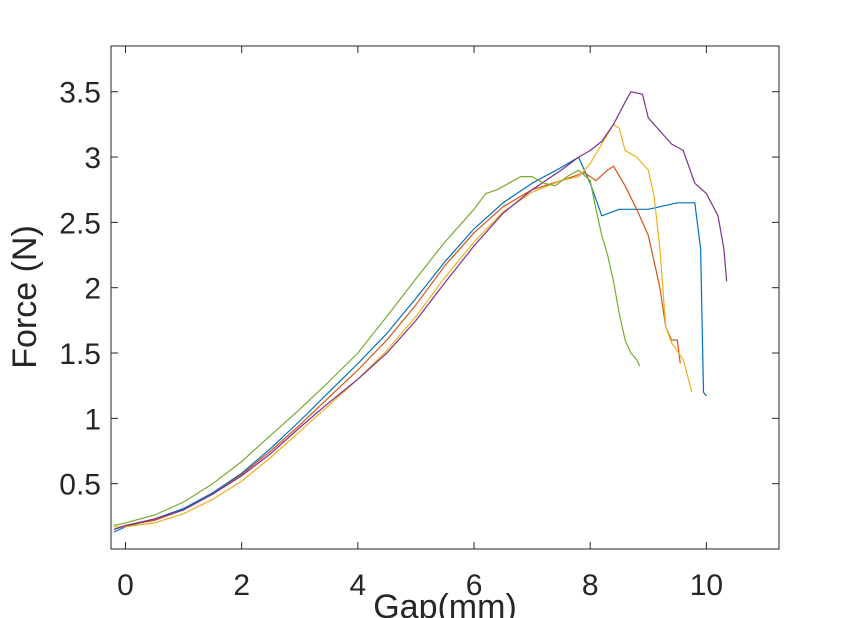 The width and height of the screenshot is (862, 618). What do you see at coordinates (241, 585) in the screenshot?
I see `x-tick-label: 2` at bounding box center [241, 585].